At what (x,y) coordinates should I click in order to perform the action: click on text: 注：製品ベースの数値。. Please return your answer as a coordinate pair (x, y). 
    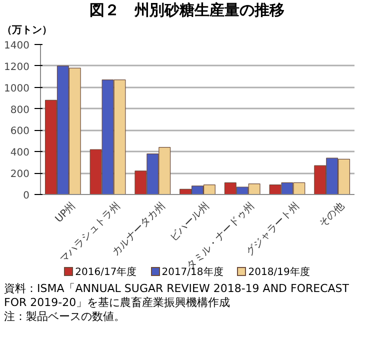
    Looking at the image, I should click on (64, 316).